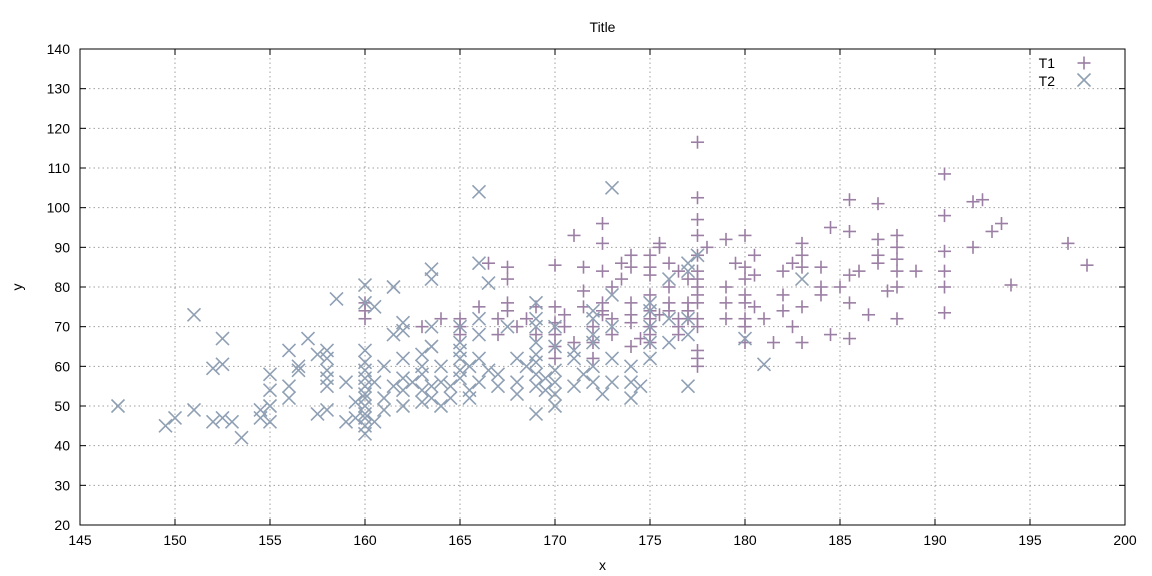  I want to click on legend: T1 T2, so click(1065, 72).